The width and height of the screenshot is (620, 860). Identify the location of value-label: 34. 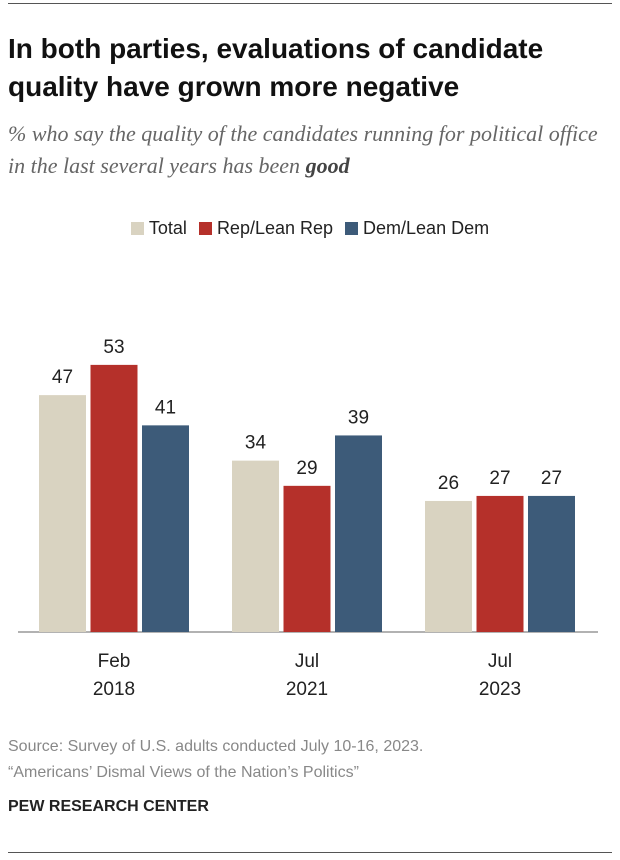
(256, 443).